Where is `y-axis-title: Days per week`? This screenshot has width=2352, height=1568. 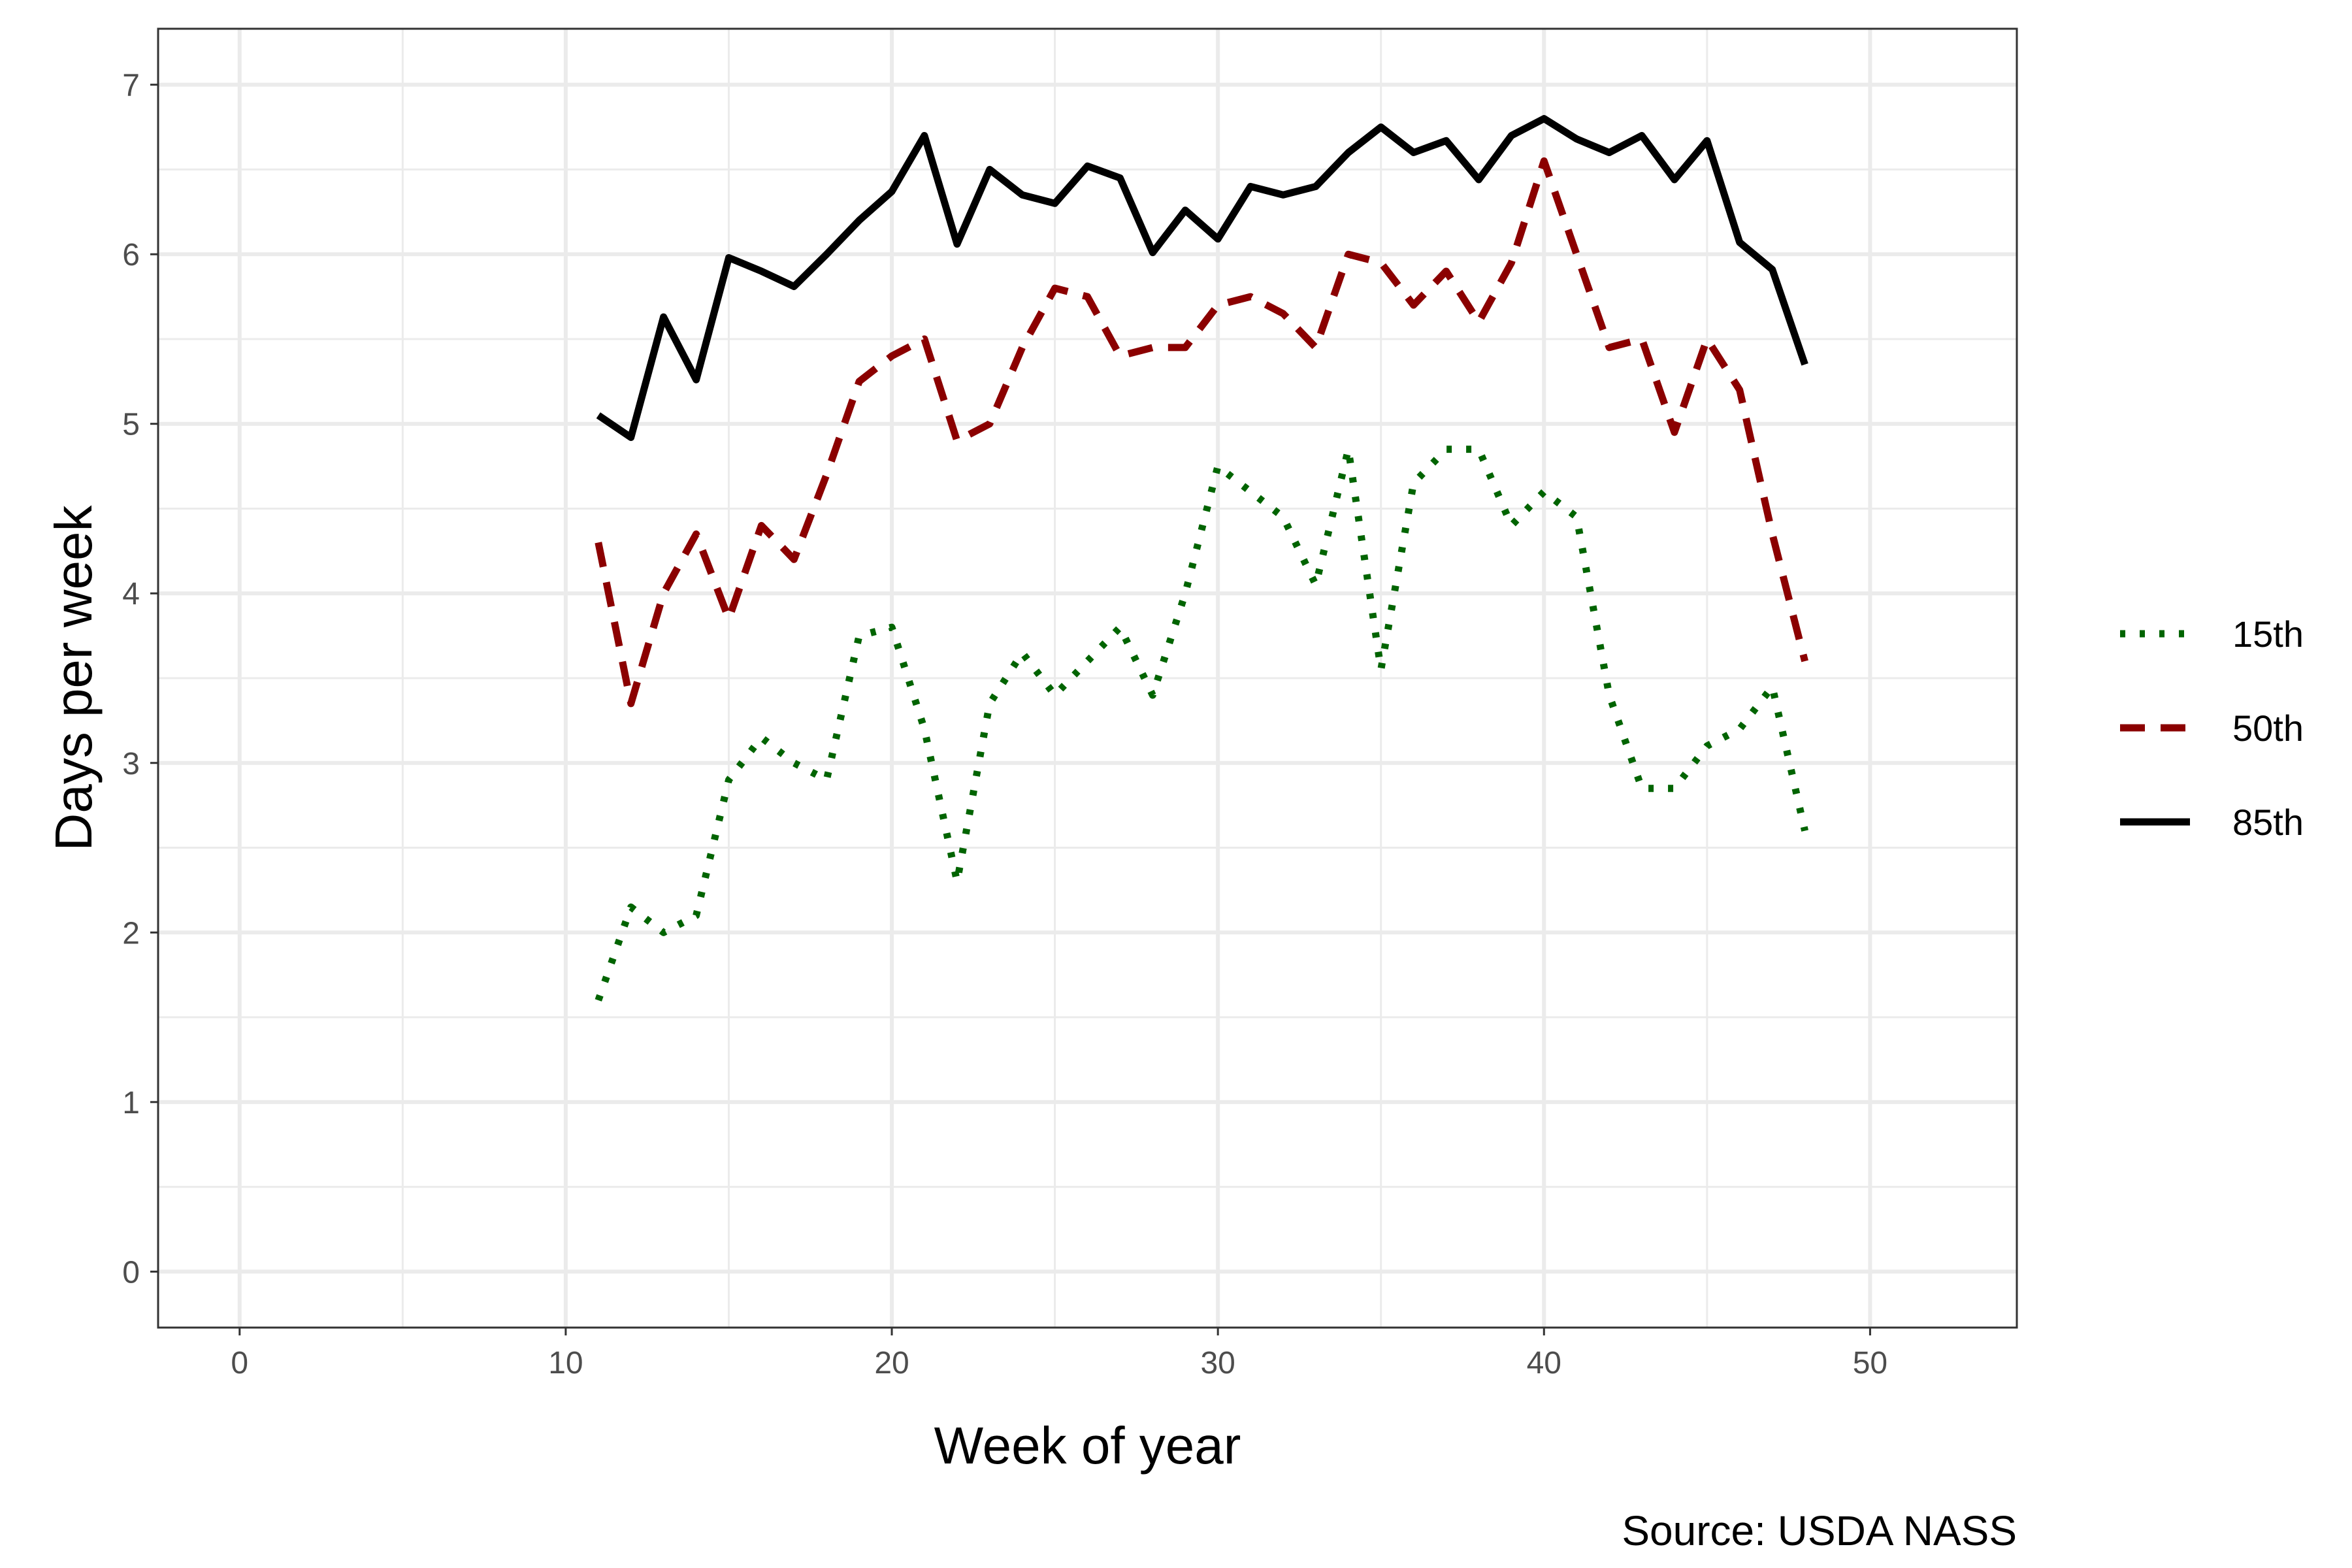 y-axis-title: Days per week is located at coordinates (73, 677).